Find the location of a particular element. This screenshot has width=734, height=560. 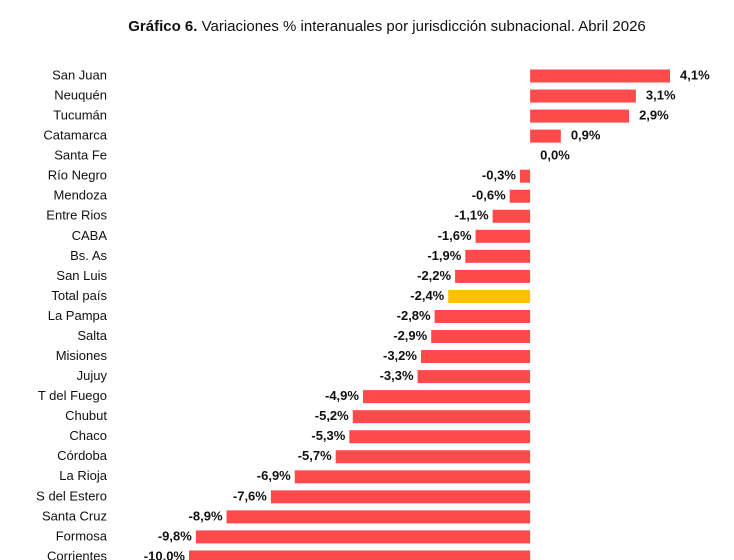

category-label: Chaco is located at coordinates (88, 435).